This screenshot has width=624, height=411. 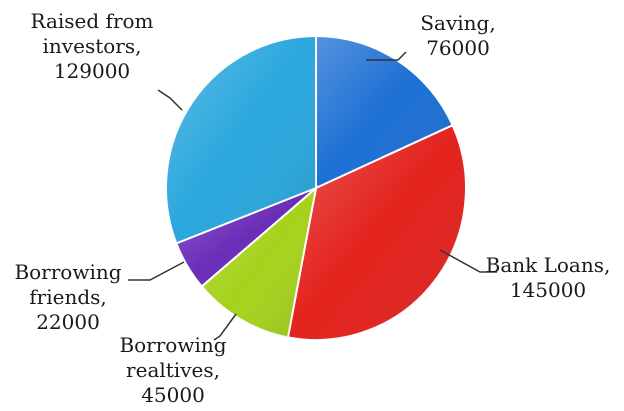 What do you see at coordinates (458, 48) in the screenshot?
I see `slice-label-line: 76000` at bounding box center [458, 48].